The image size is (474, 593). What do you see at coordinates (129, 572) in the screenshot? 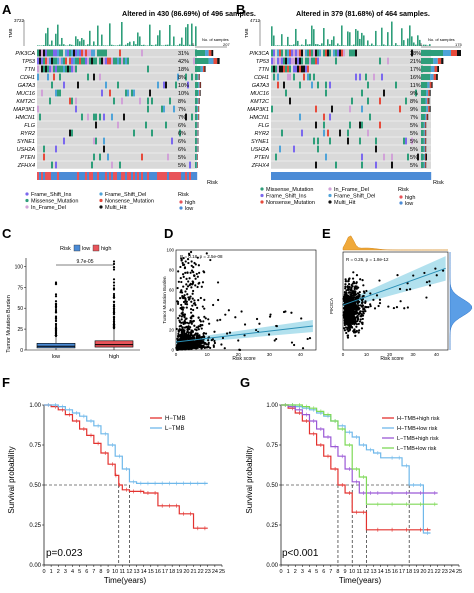
I see `plotF-xtick-label: 12` at bounding box center [129, 572].